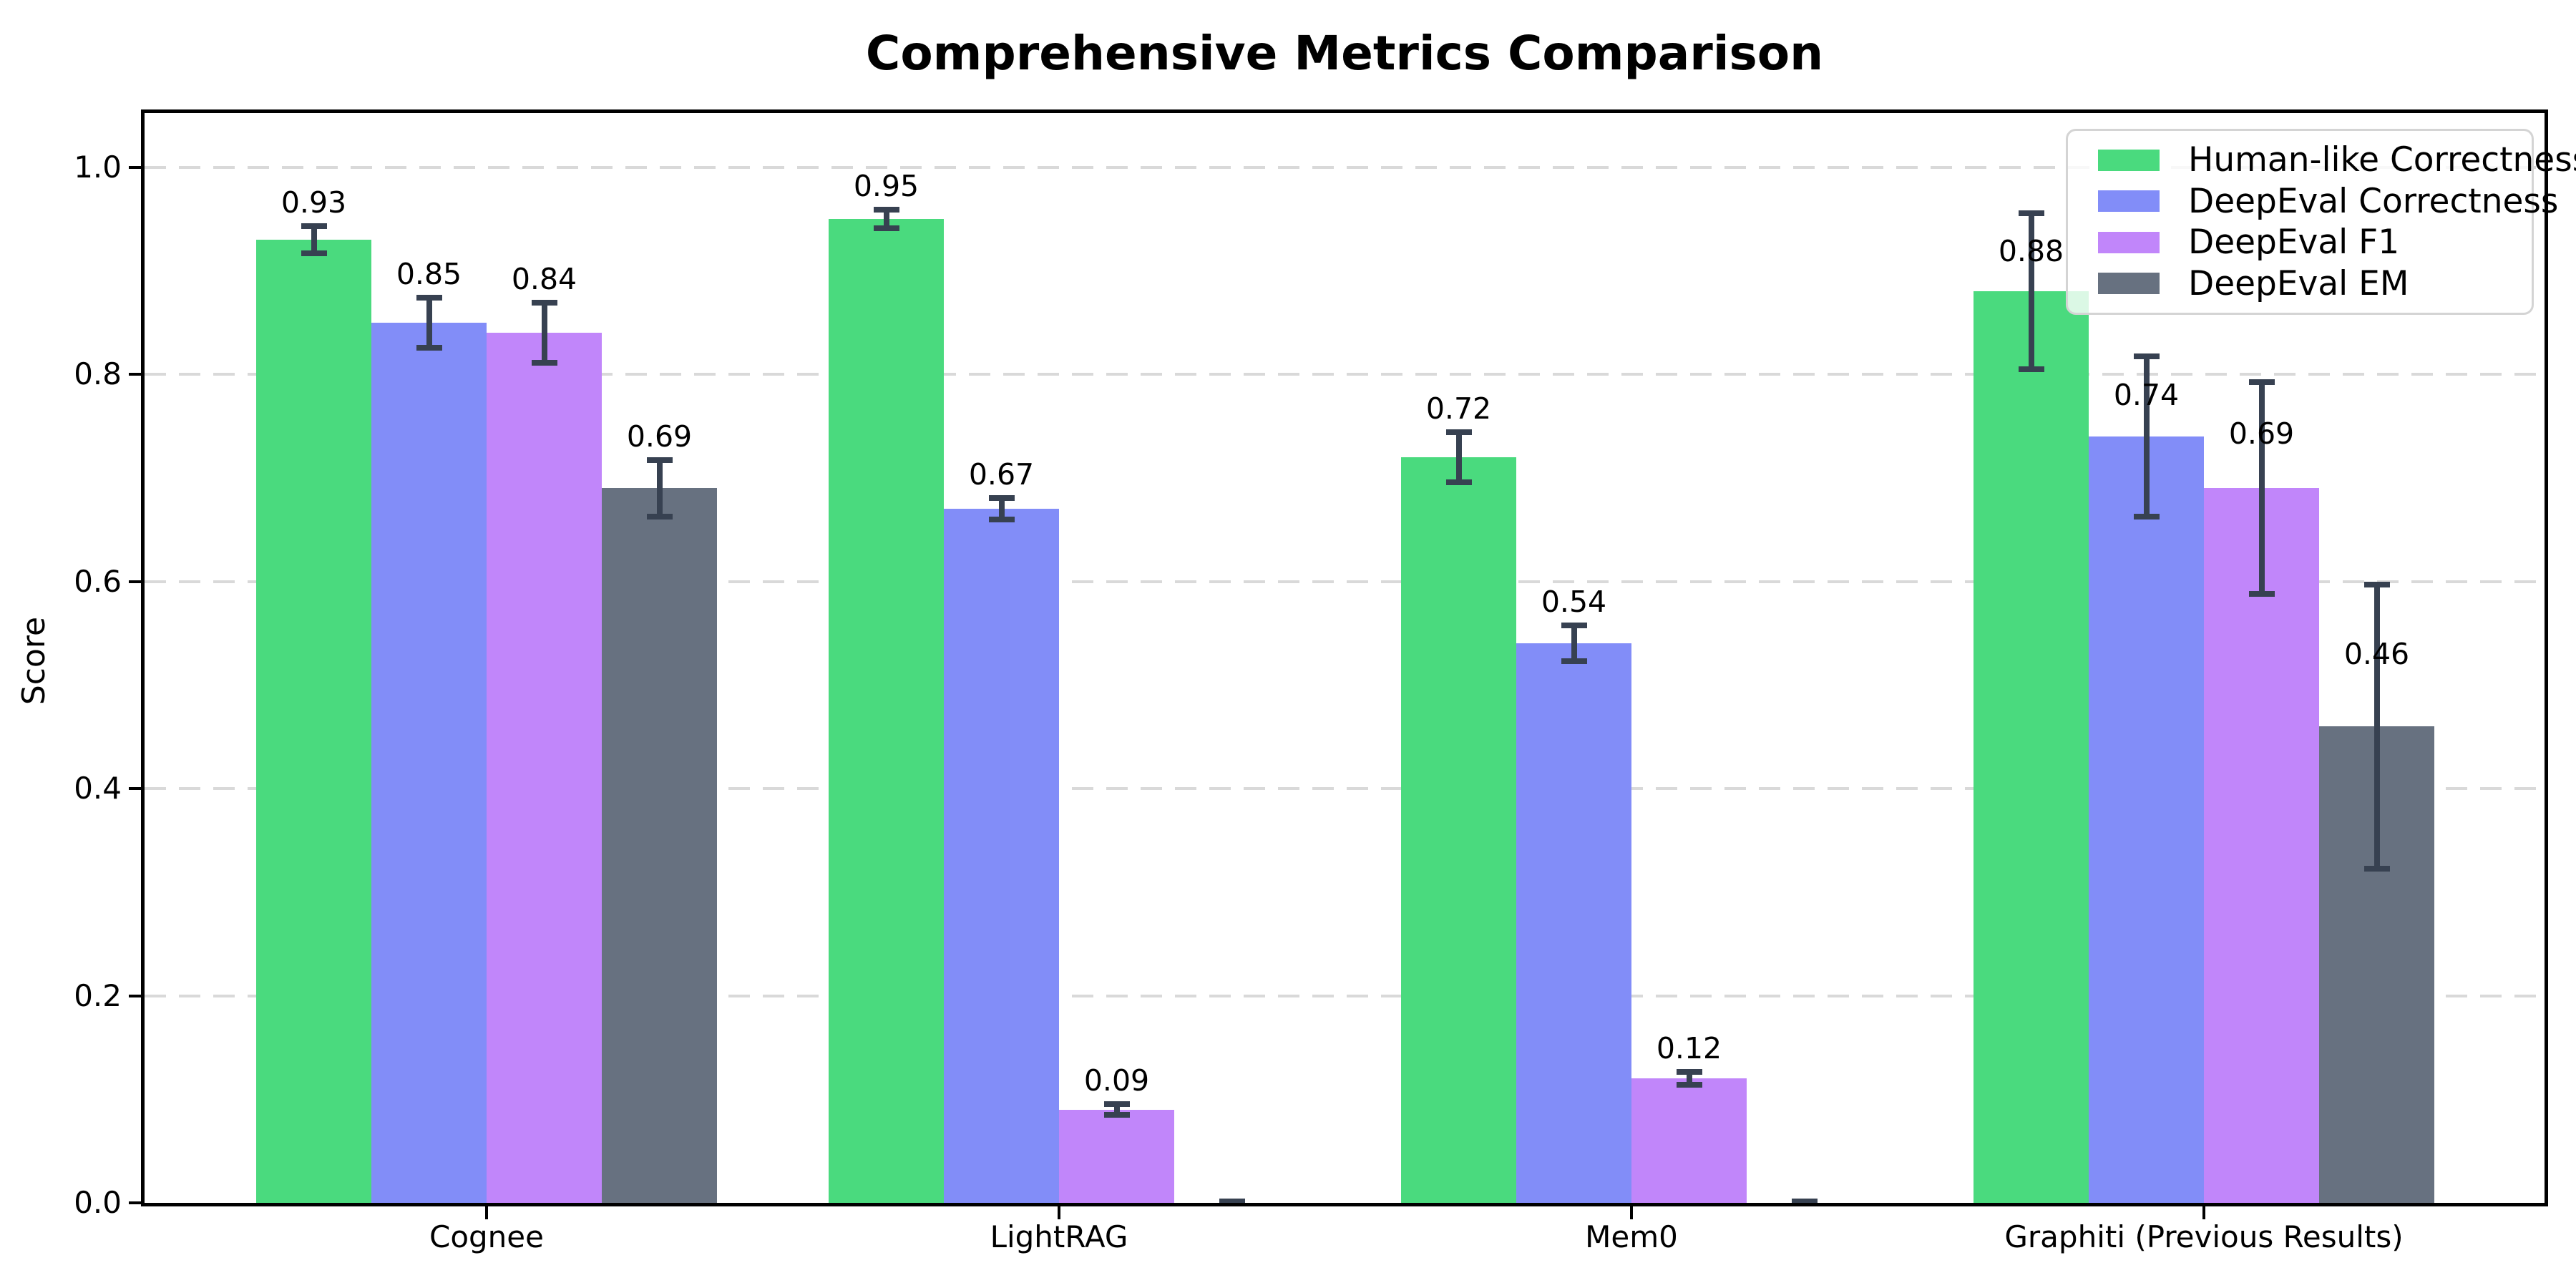 The height and width of the screenshot is (1288, 2576). Describe the element at coordinates (2373, 201) in the screenshot. I see `legend-label: DeepEval Correctness` at that location.